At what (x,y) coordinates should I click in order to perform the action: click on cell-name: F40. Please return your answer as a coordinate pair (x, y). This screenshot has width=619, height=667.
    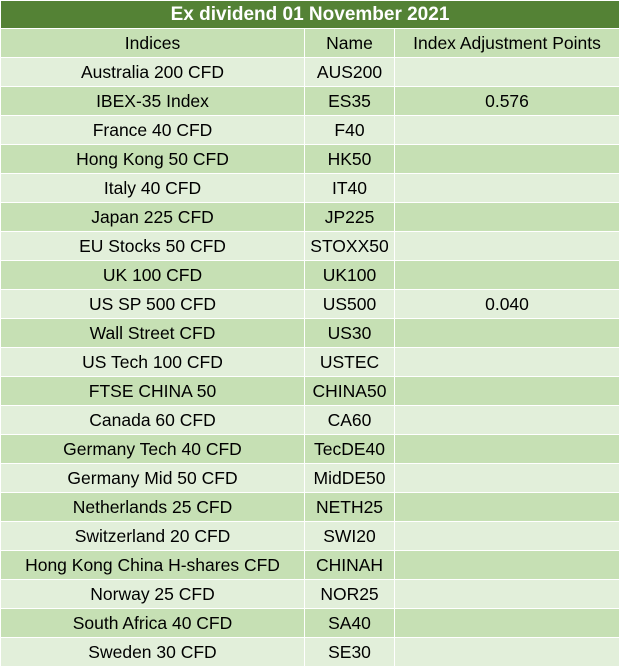
    Looking at the image, I should click on (350, 130).